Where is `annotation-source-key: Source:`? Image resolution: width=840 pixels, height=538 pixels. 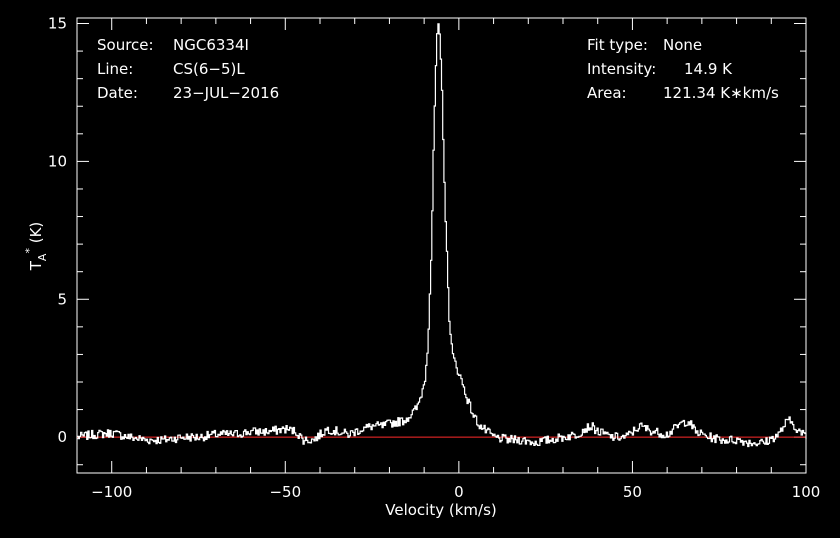 annotation-source-key: Source: is located at coordinates (125, 45).